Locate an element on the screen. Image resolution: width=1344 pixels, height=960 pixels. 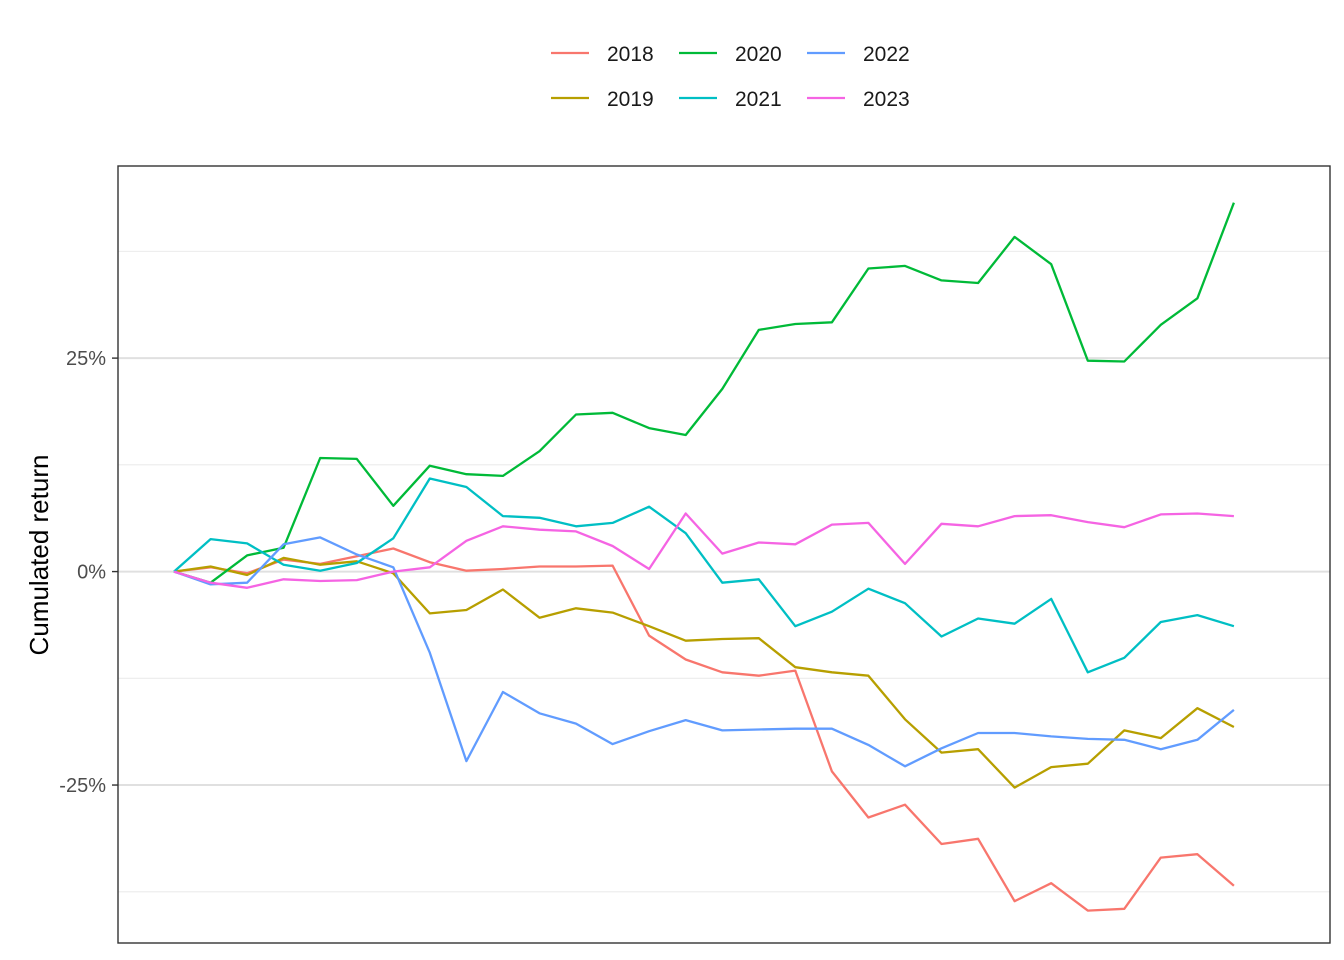
legend-label-2020: 2020 is located at coordinates (758, 54).